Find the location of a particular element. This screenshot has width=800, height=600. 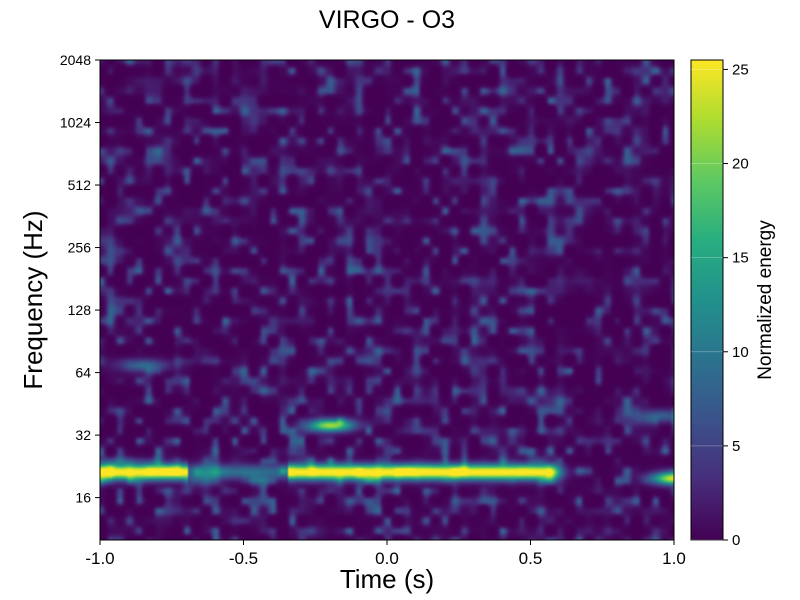

x-axis-label: Time (s) is located at coordinates (387, 579).